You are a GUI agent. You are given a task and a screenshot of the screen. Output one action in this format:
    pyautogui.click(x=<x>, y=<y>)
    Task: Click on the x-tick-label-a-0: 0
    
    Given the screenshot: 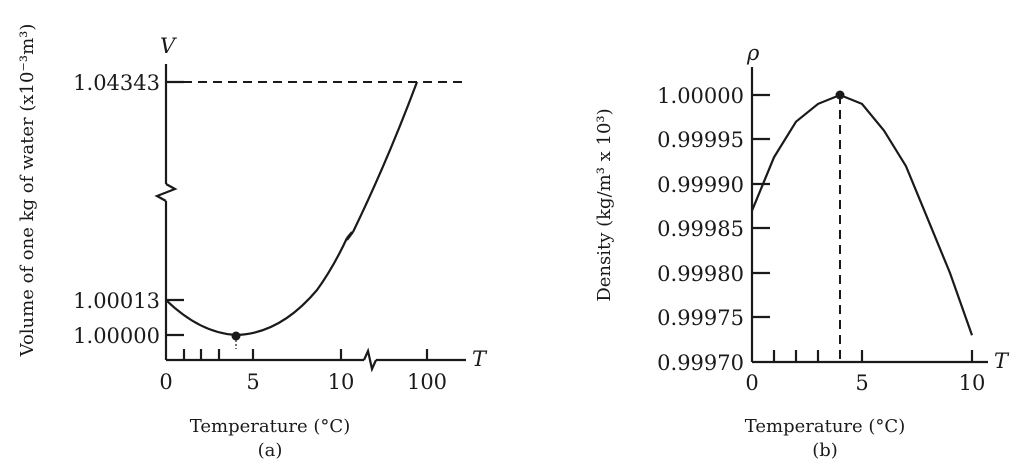 What is the action you would take?
    pyautogui.click(x=165, y=382)
    